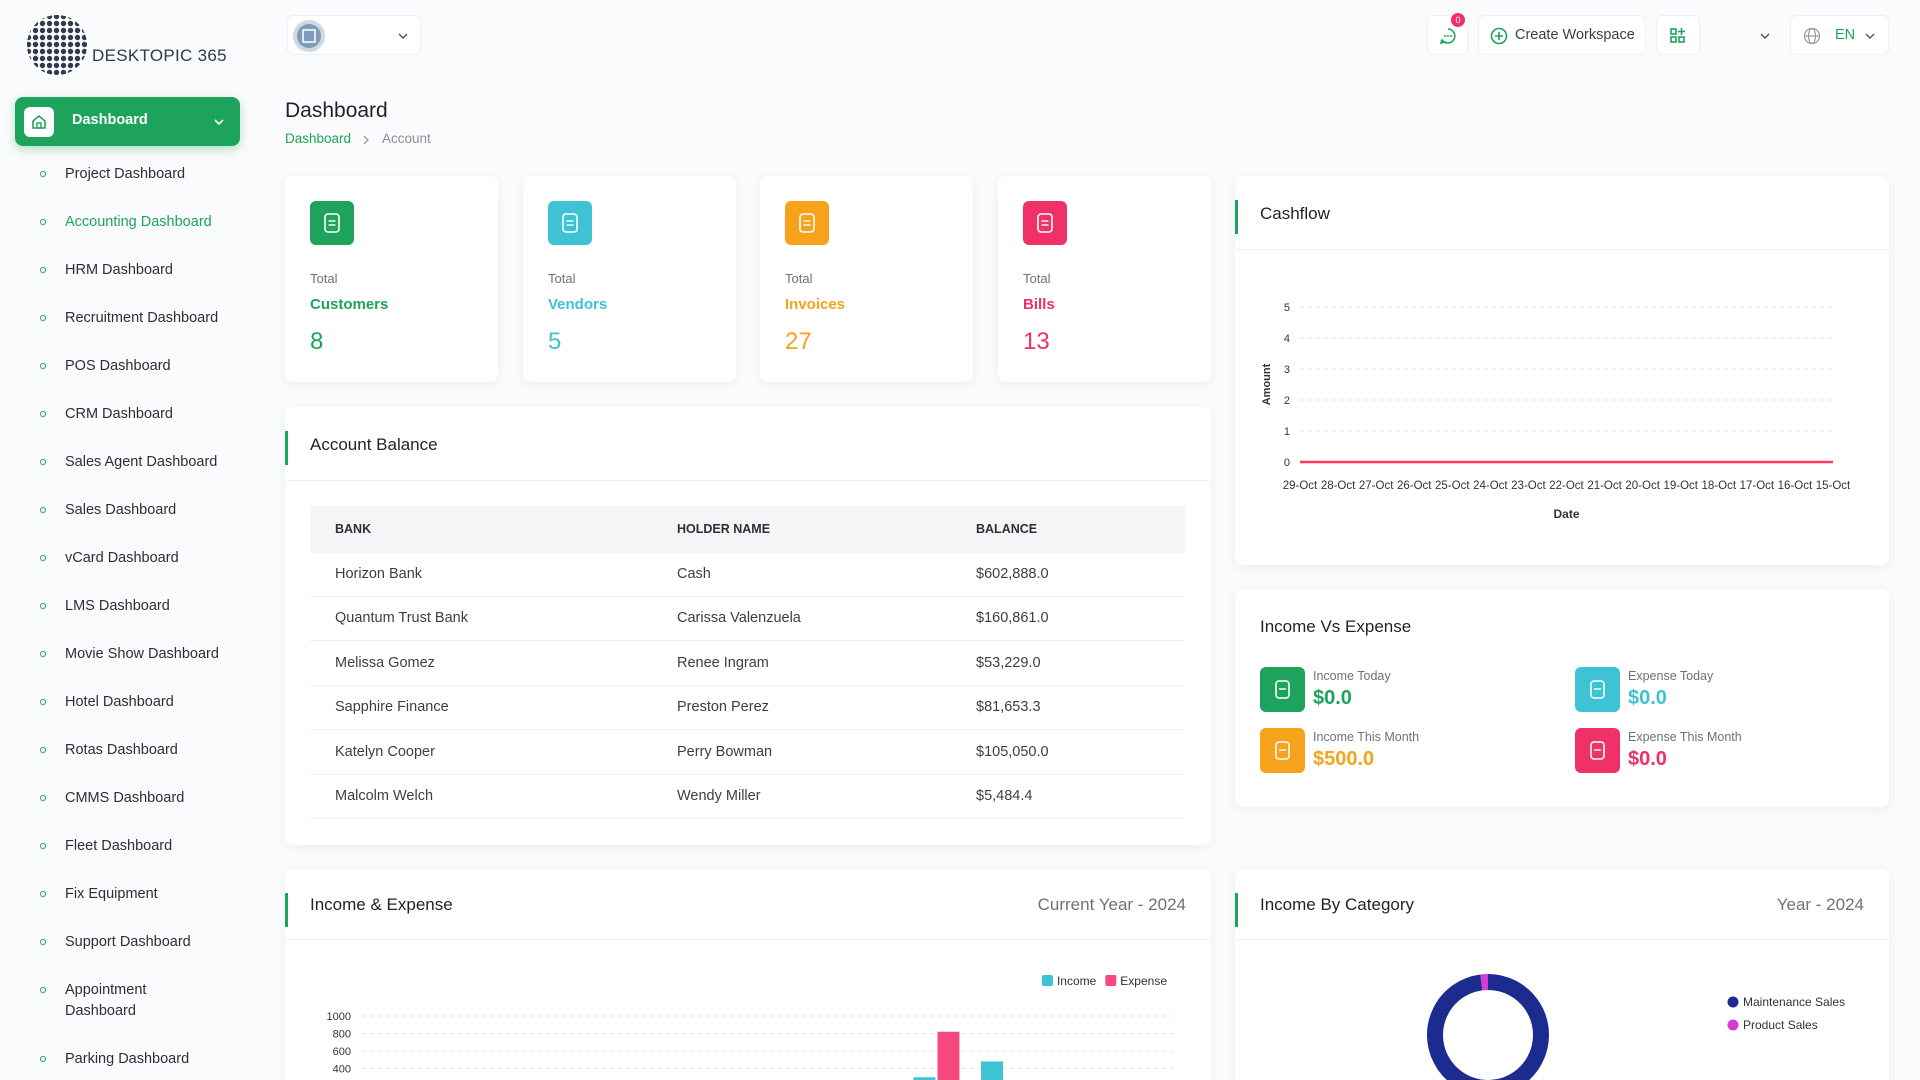 The width and height of the screenshot is (1920, 1080). Describe the element at coordinates (142, 317) in the screenshot. I see `menu-item-label: Recruitment Dashboard` at that location.